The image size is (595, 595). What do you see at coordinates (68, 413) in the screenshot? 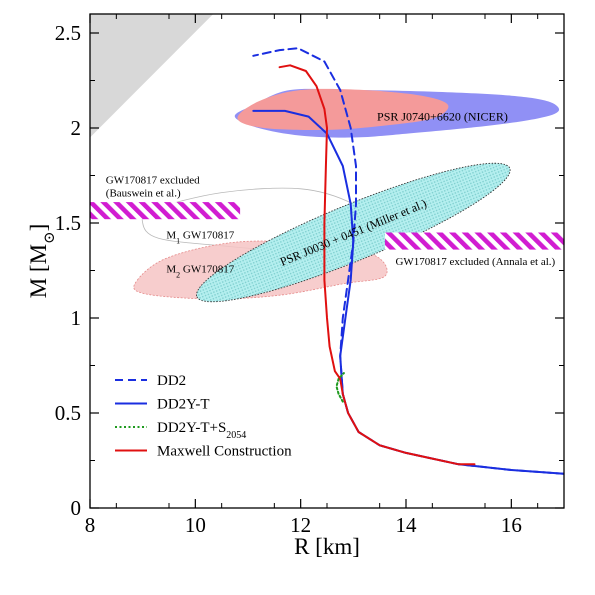
I see `y-tick-label: 0.5` at bounding box center [68, 413].